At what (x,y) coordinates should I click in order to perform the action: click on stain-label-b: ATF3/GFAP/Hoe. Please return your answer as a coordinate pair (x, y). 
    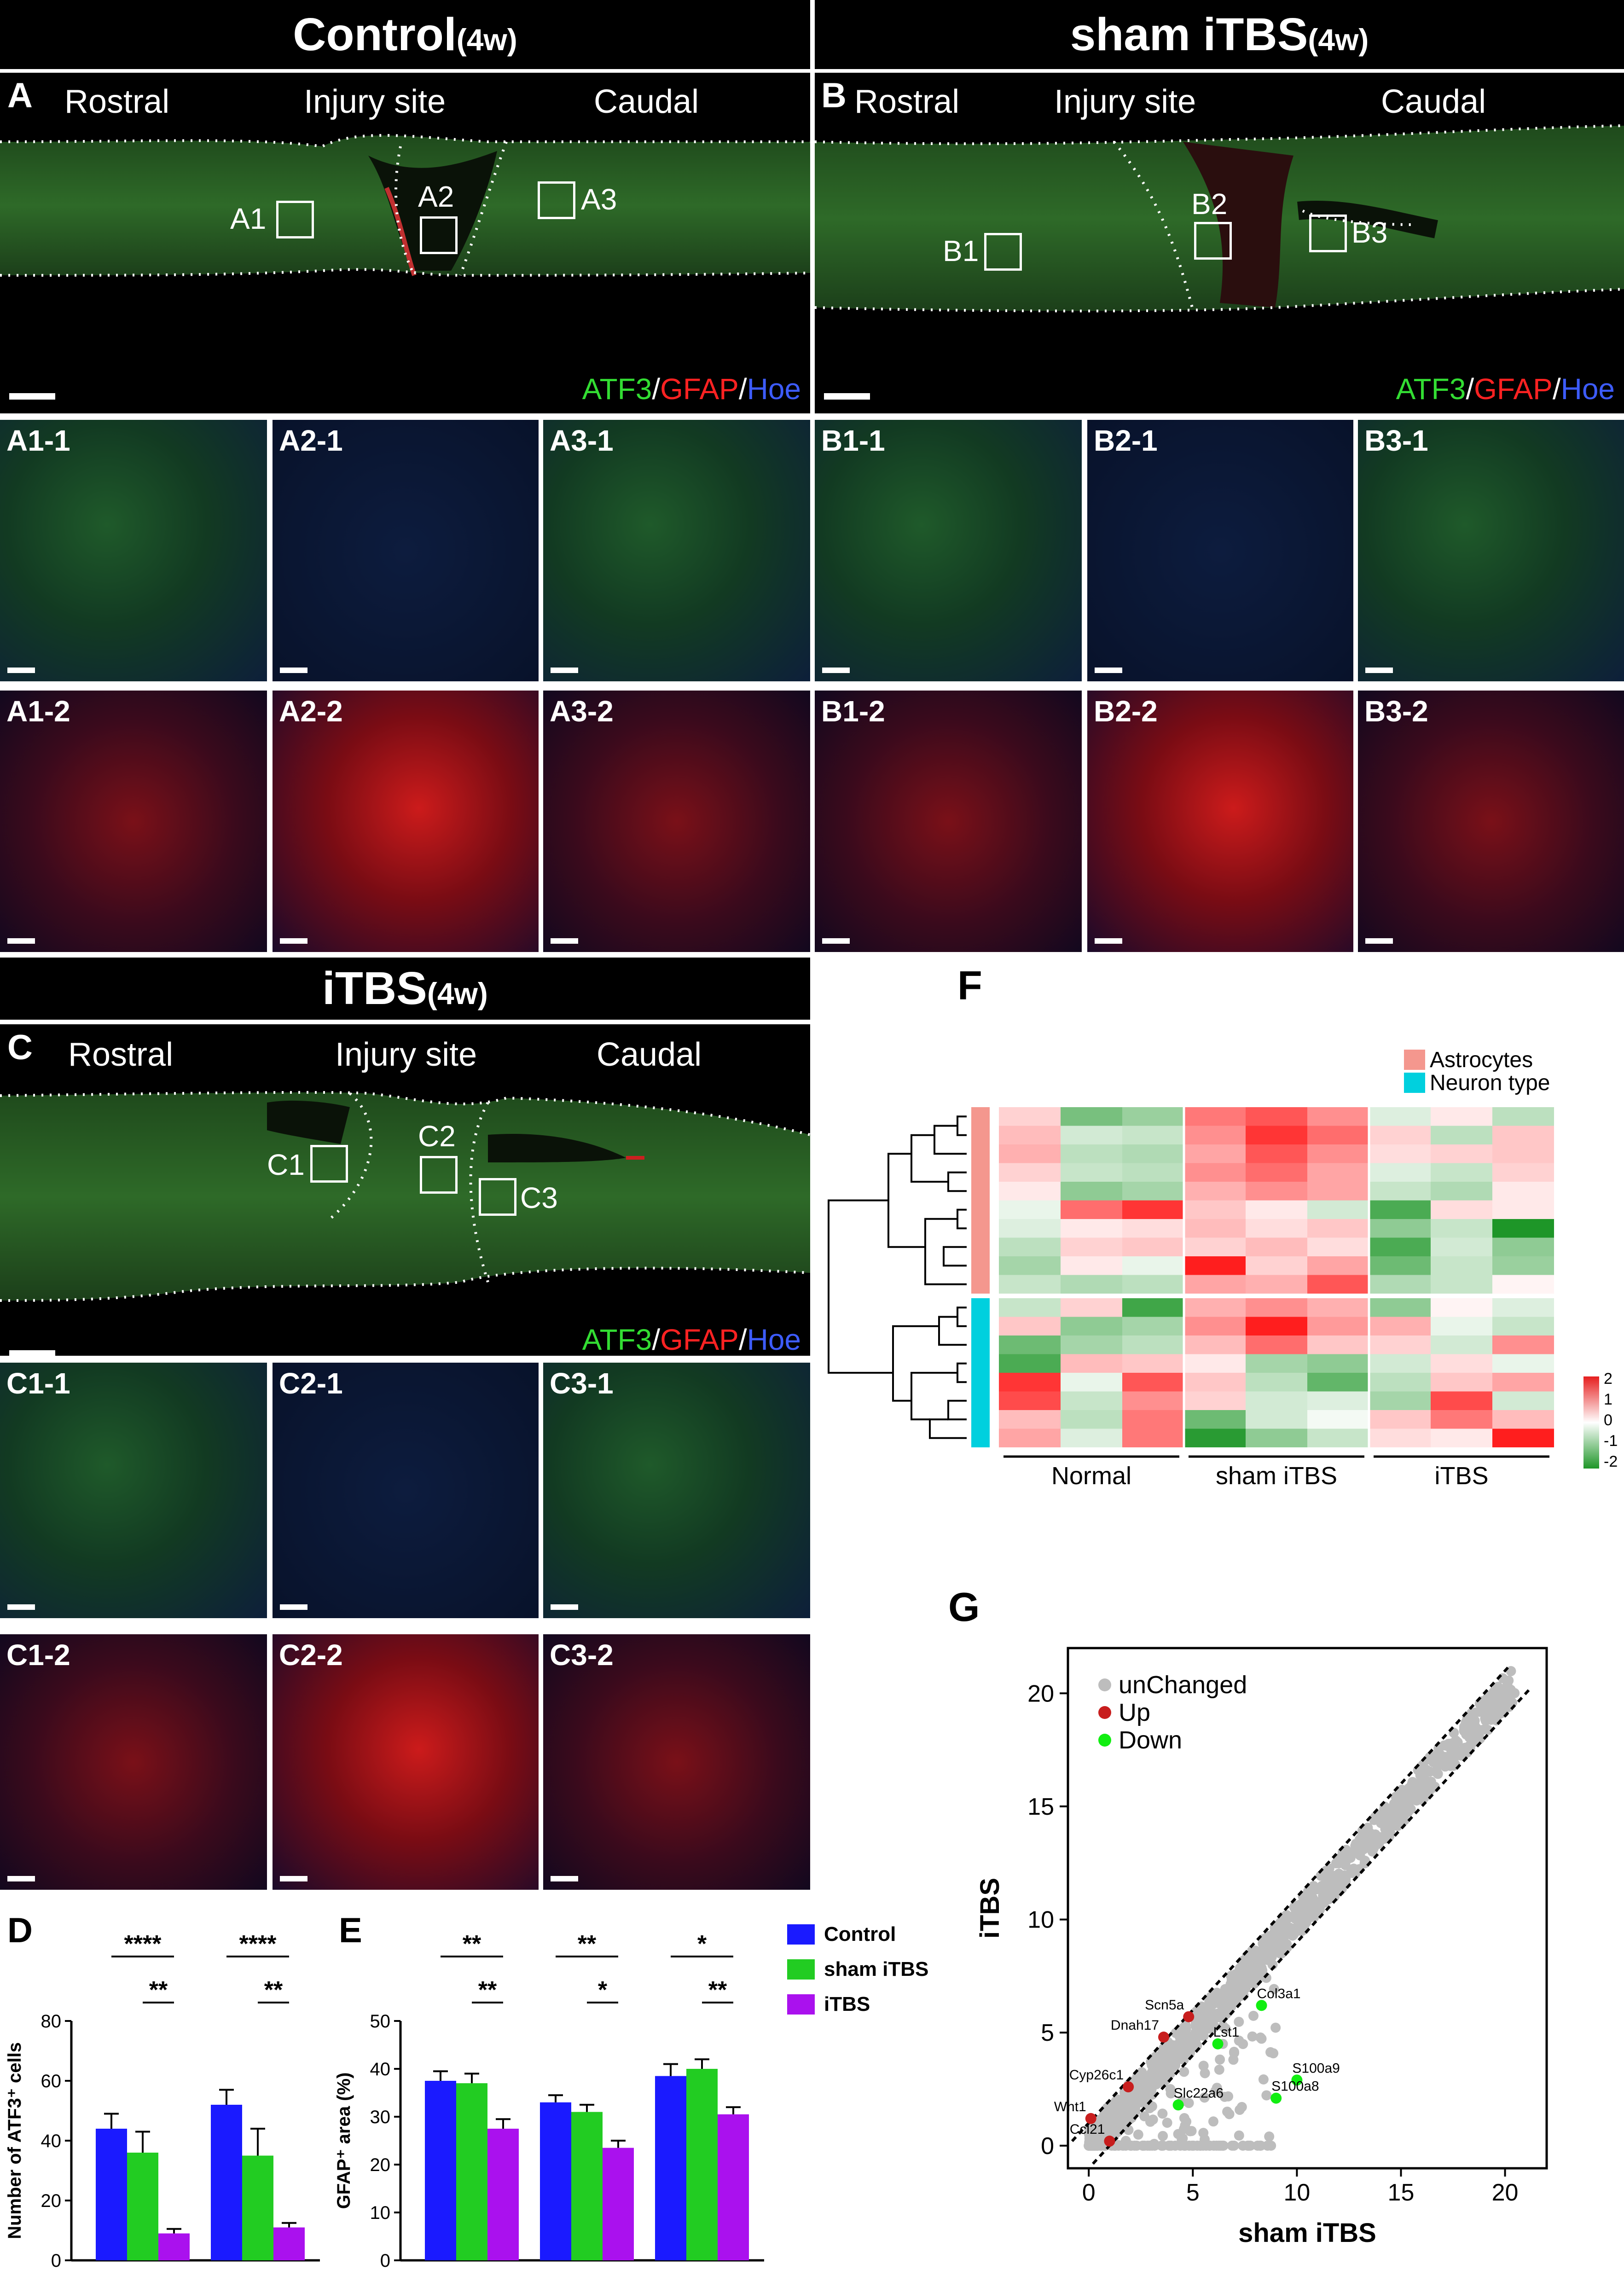
    Looking at the image, I should click on (1505, 389).